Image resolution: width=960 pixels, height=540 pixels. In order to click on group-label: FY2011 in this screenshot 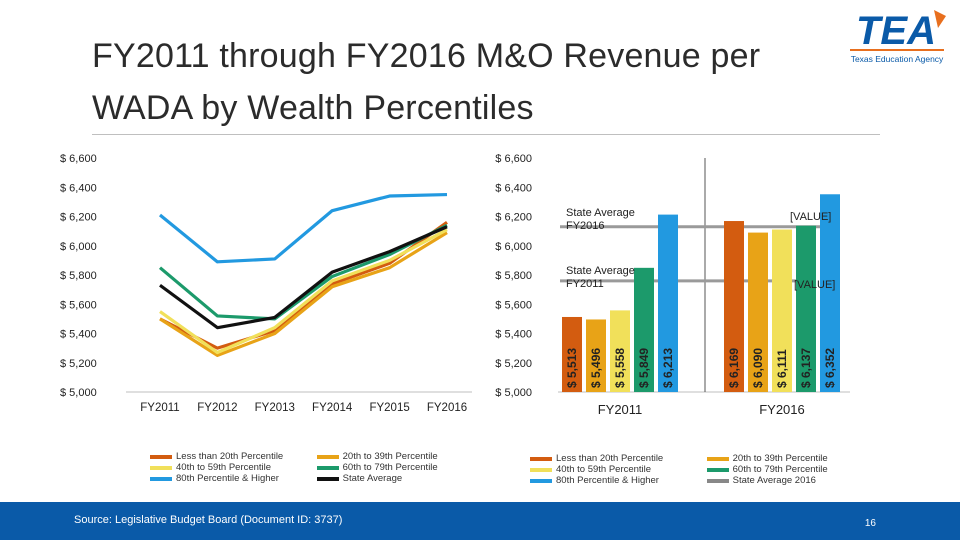, I will do `click(620, 409)`.